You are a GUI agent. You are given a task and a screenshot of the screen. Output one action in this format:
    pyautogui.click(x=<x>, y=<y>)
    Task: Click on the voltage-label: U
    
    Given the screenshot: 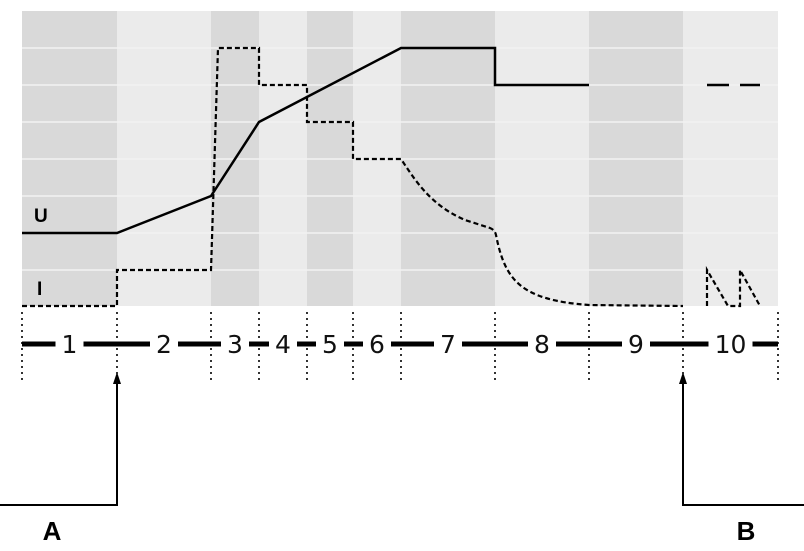 What is the action you would take?
    pyautogui.click(x=41, y=216)
    